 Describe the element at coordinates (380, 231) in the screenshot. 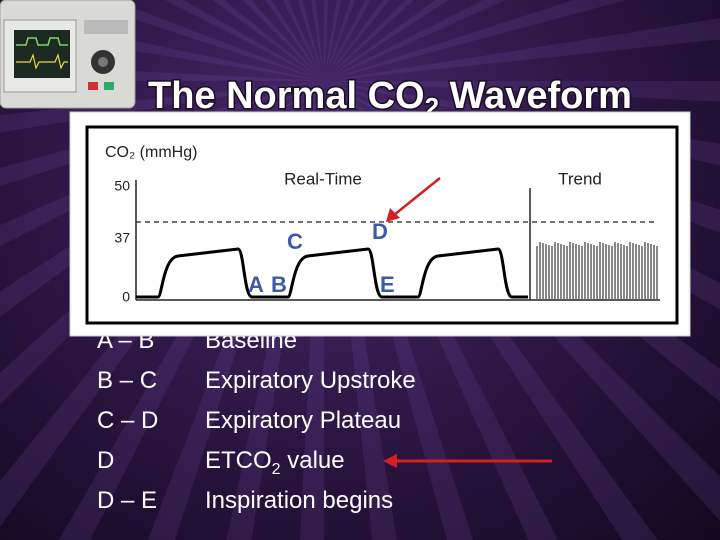

I see `phase-letter: D` at that location.